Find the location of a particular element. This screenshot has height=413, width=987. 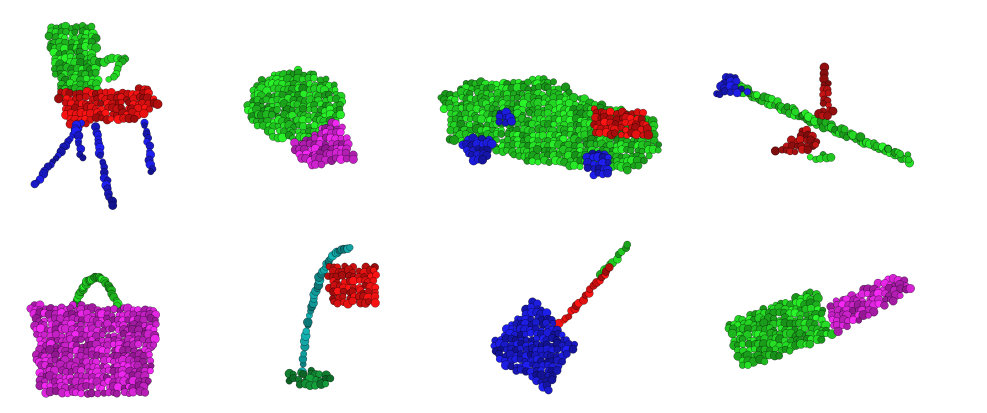

airplane-wing-near is located at coordinates (795, 140).